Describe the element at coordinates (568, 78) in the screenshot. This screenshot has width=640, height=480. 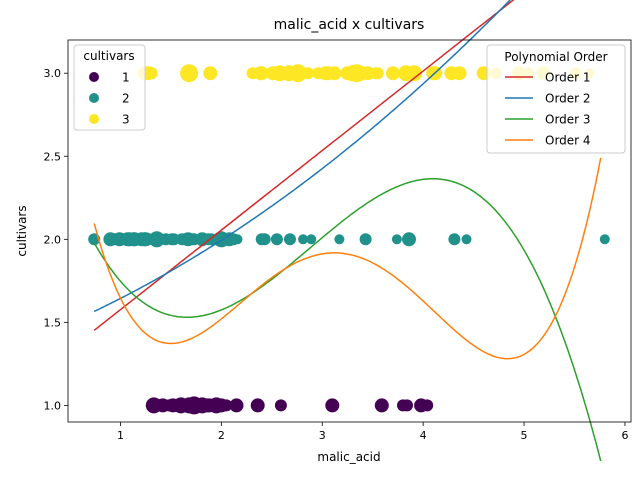
I see `legend-label-order-1: Order 1` at that location.